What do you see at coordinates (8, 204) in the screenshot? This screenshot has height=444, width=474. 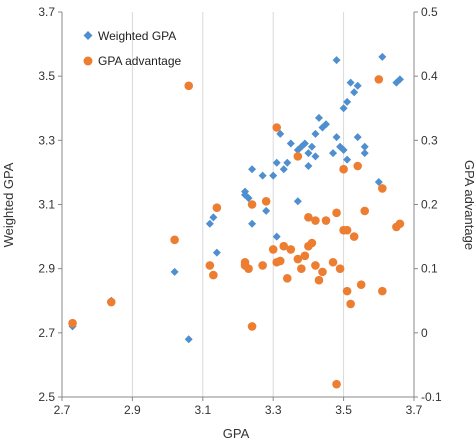 I see `y-axis-title: Weighted GPA` at bounding box center [8, 204].